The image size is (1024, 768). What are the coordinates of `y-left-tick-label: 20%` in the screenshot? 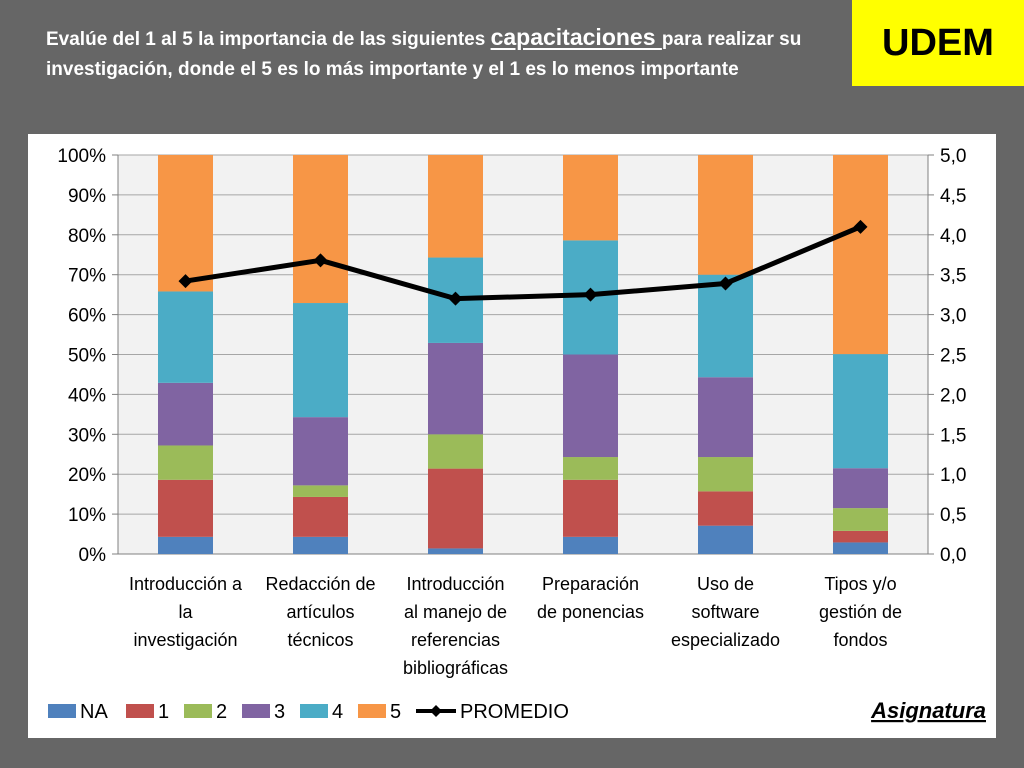 It's located at (87, 475).